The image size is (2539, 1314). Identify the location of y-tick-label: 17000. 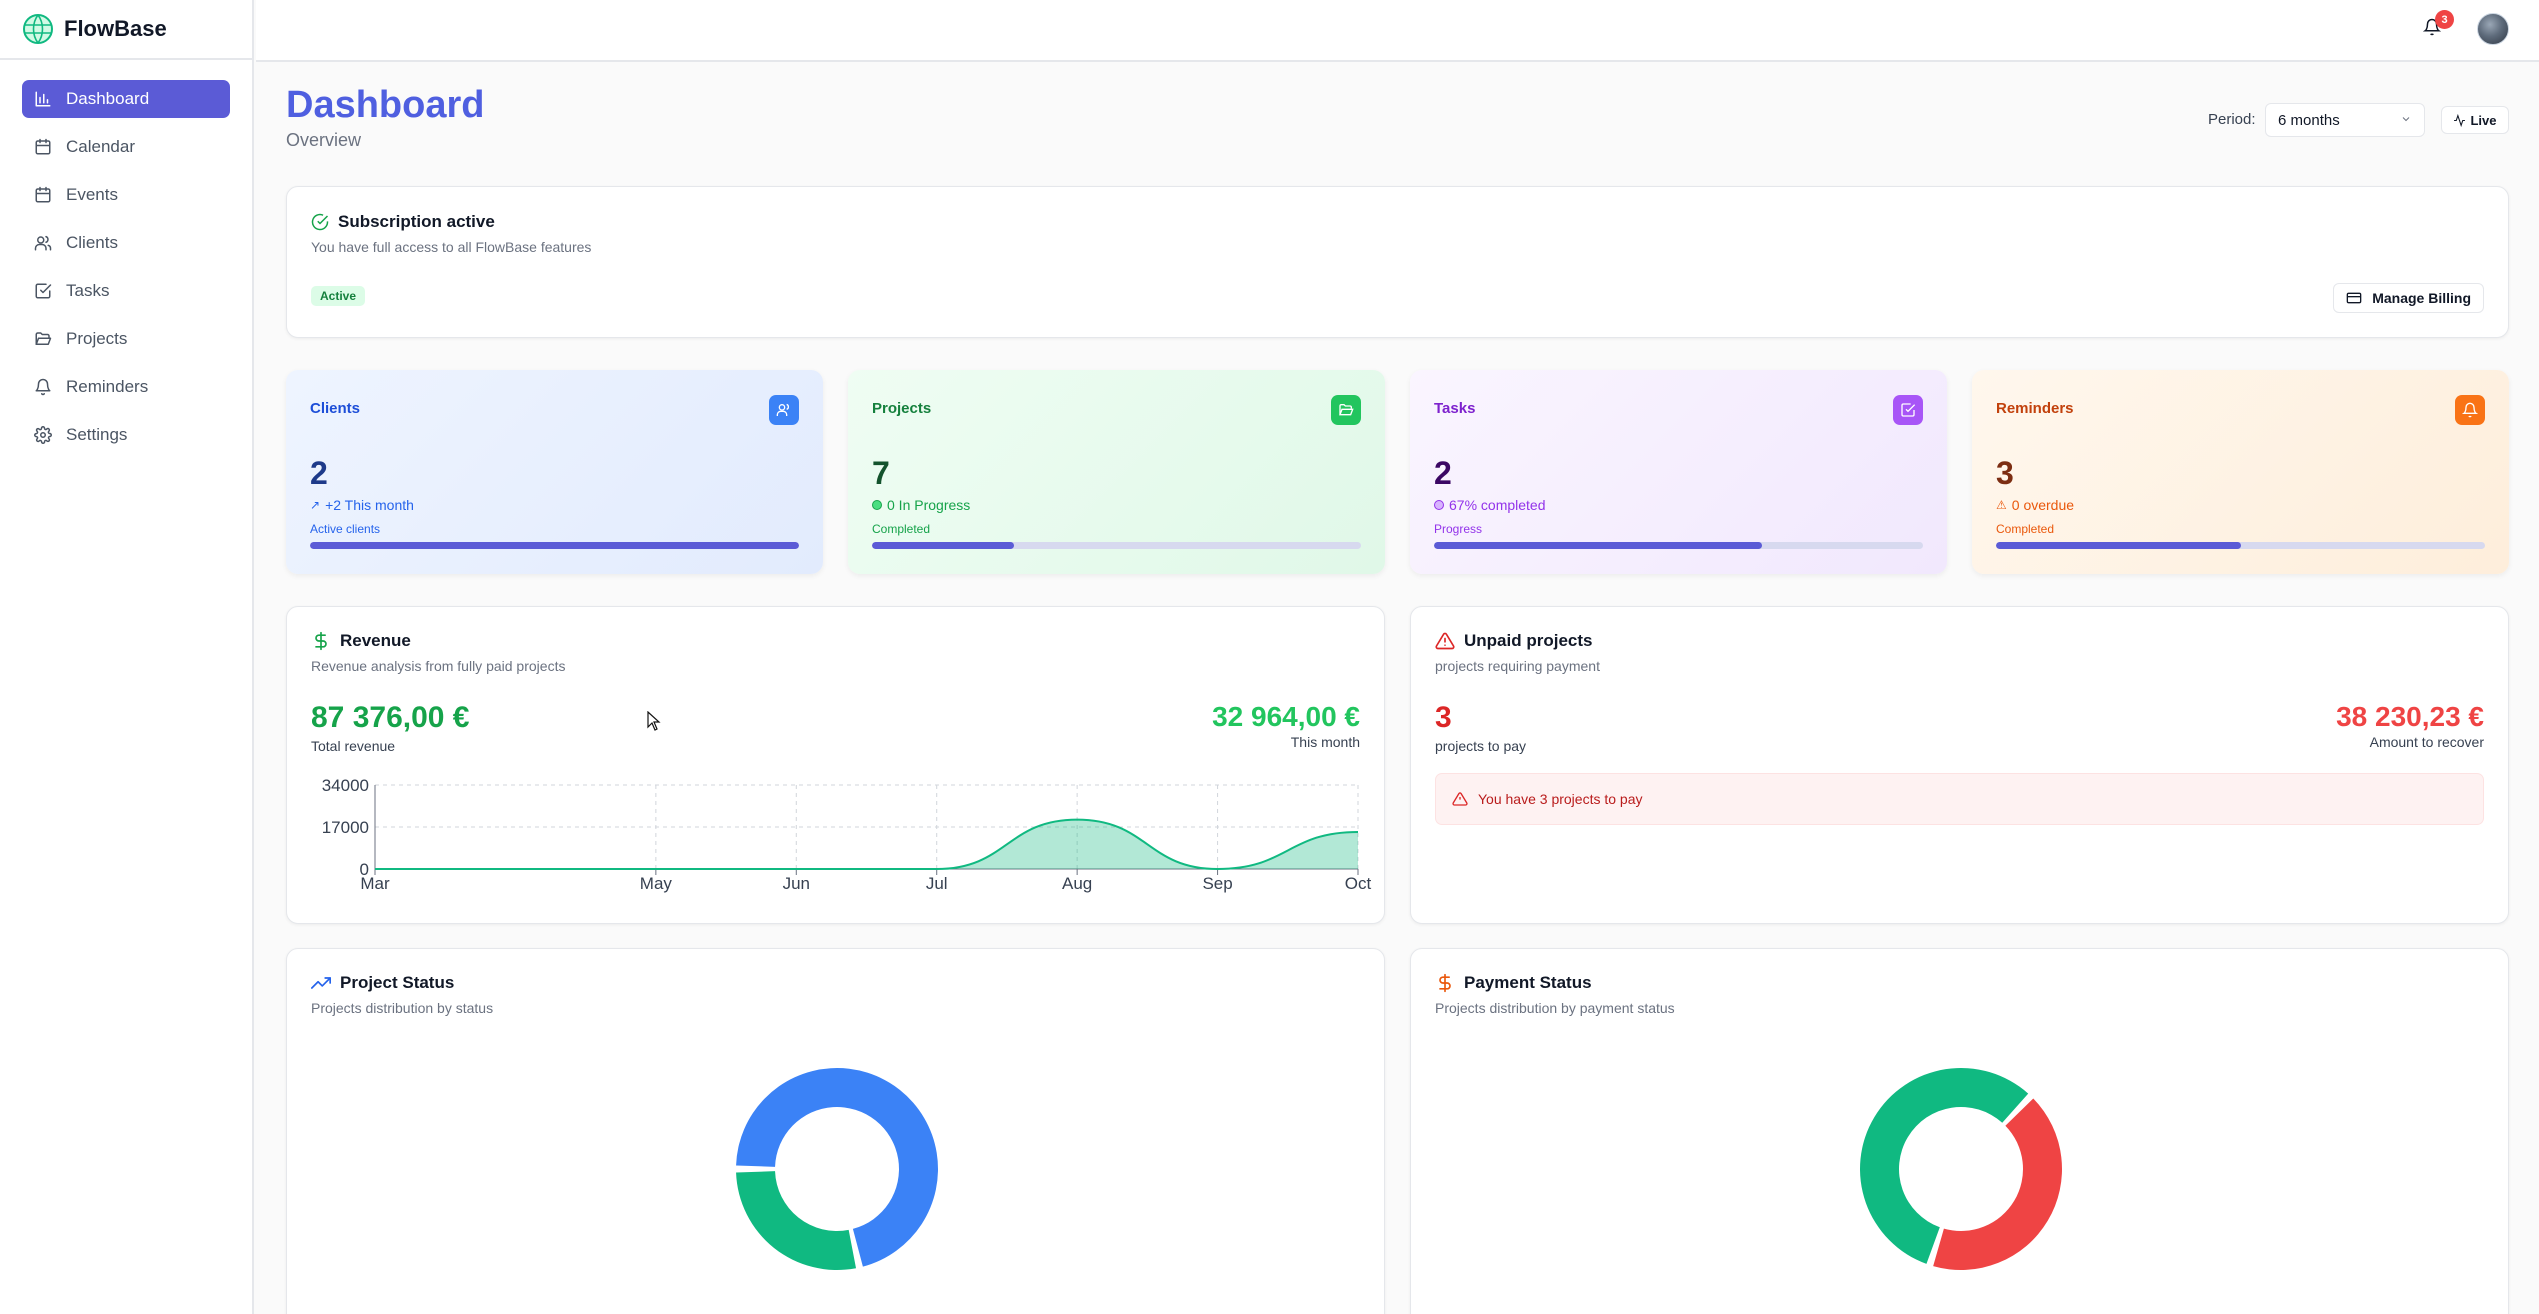
(345, 827).